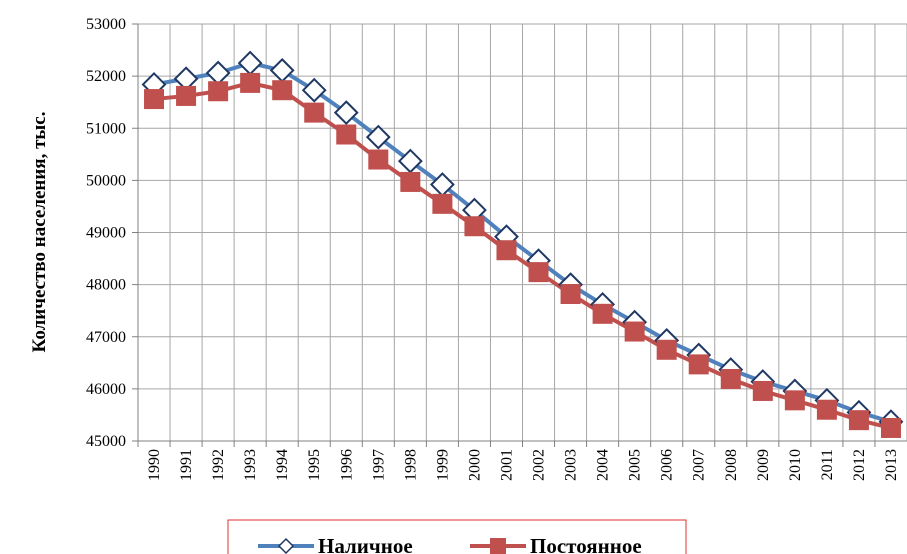 The image size is (907, 554). I want to click on x-tick-label: 1992, so click(218, 465).